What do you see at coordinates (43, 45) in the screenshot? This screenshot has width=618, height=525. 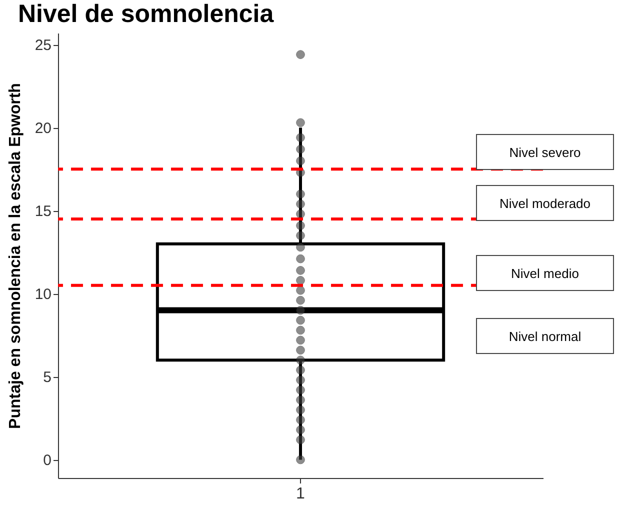 I see `y-tick-label: 25` at bounding box center [43, 45].